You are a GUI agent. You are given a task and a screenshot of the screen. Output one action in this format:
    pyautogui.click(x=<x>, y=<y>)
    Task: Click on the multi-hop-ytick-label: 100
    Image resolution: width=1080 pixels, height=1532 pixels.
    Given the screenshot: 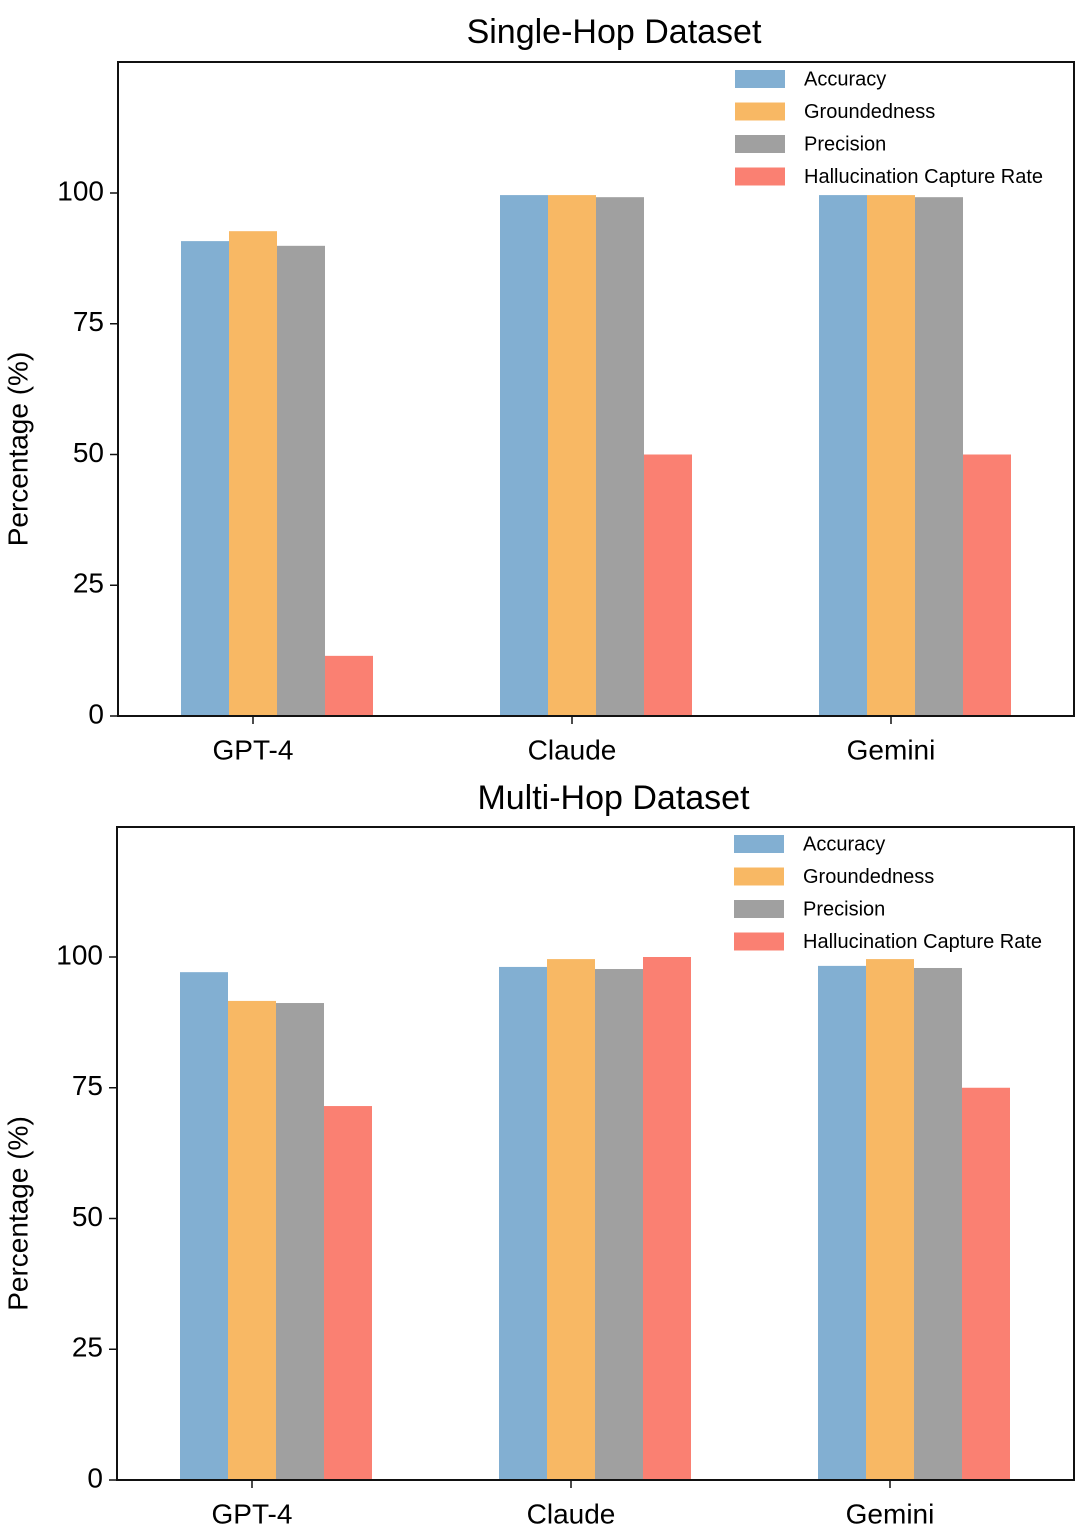 What is the action you would take?
    pyautogui.click(x=79, y=954)
    